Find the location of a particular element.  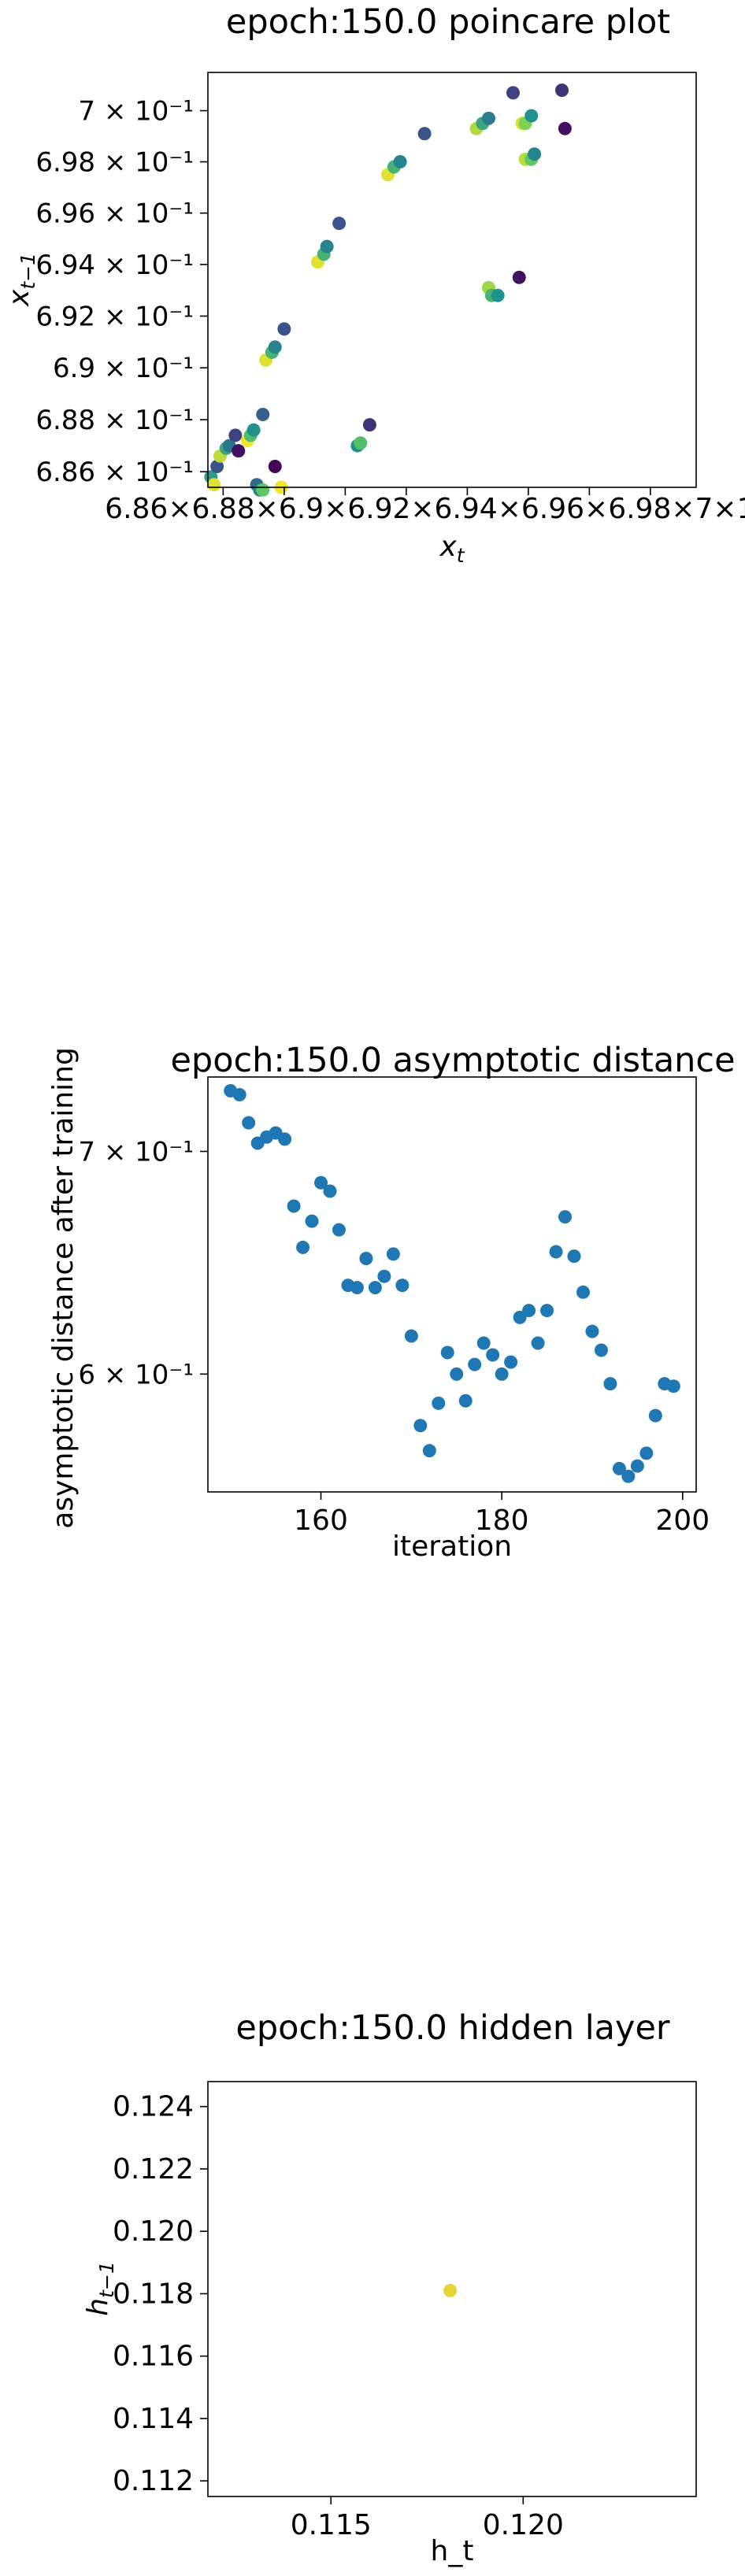

asymptotic-distance-title: epoch:150.0 asymptotic distance is located at coordinates (453, 1060).